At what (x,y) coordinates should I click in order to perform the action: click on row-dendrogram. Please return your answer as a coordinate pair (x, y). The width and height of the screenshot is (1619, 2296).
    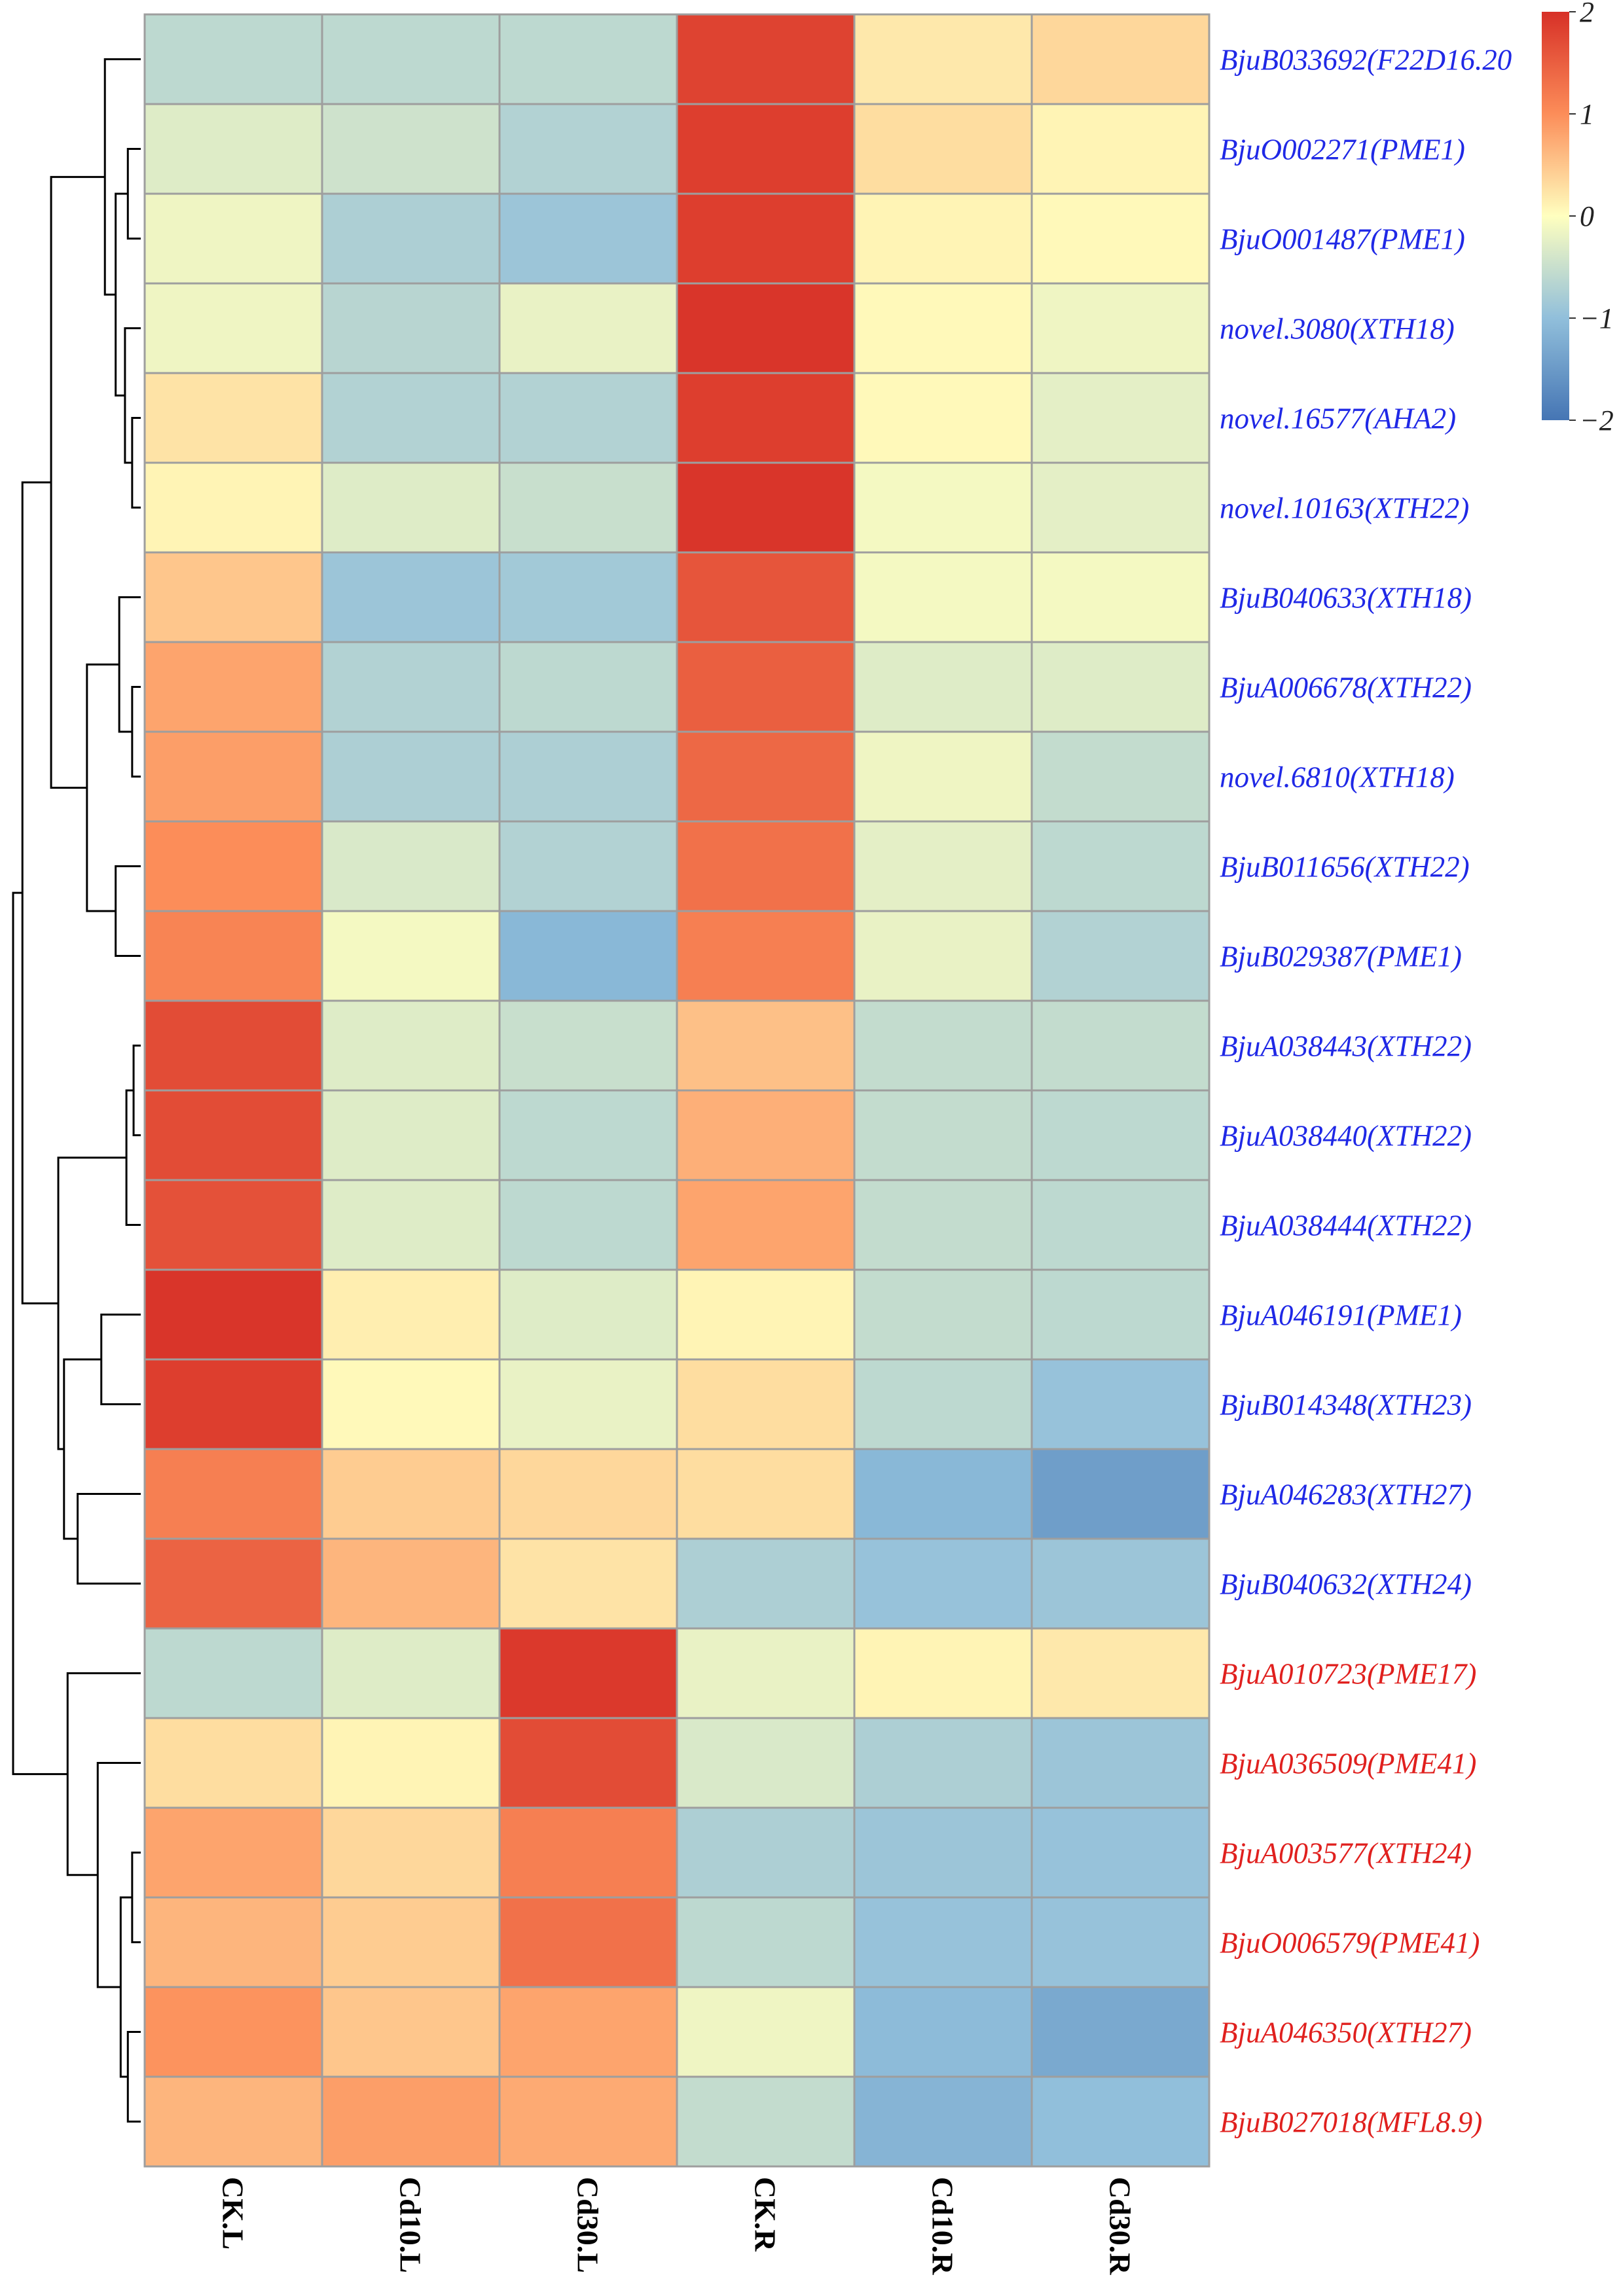
    Looking at the image, I should click on (76, 1090).